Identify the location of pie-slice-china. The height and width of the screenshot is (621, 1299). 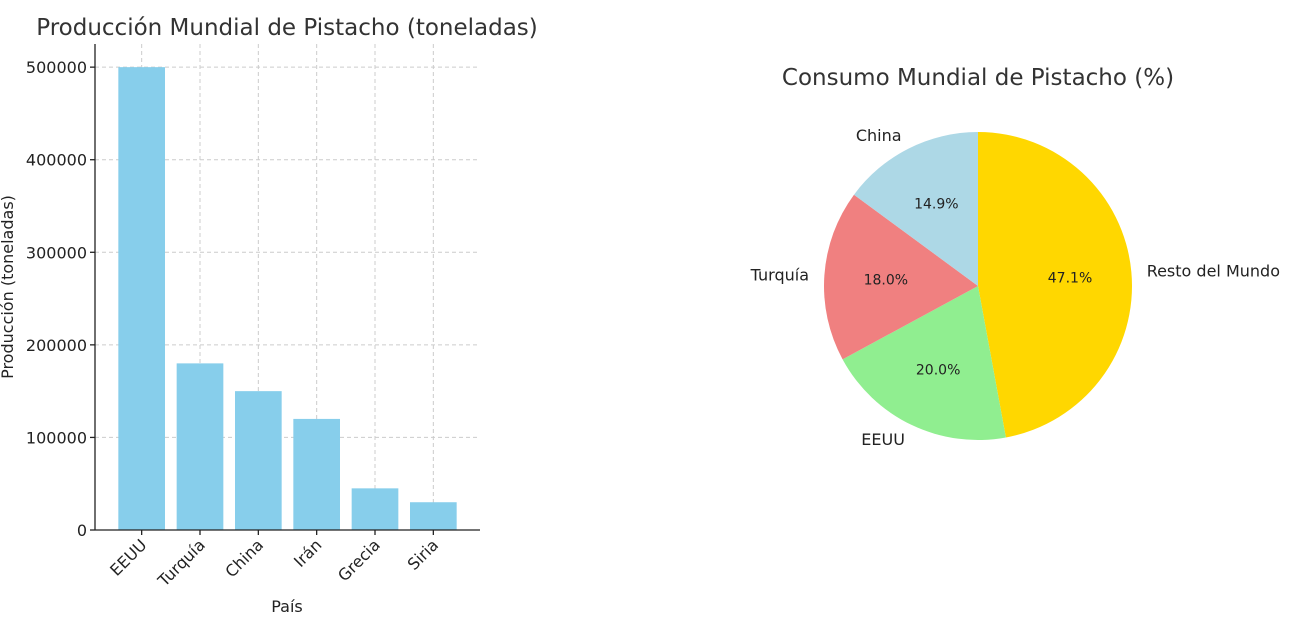
(915, 209).